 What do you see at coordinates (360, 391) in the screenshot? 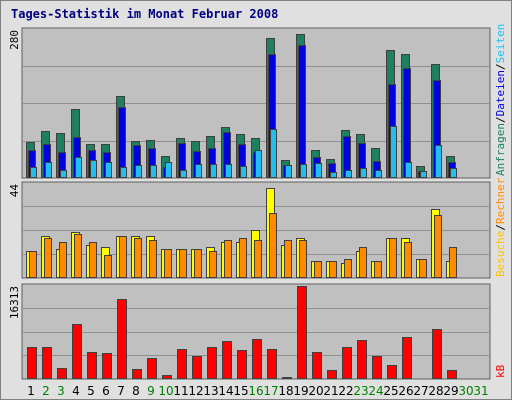
I see `day-label: 23` at bounding box center [360, 391].